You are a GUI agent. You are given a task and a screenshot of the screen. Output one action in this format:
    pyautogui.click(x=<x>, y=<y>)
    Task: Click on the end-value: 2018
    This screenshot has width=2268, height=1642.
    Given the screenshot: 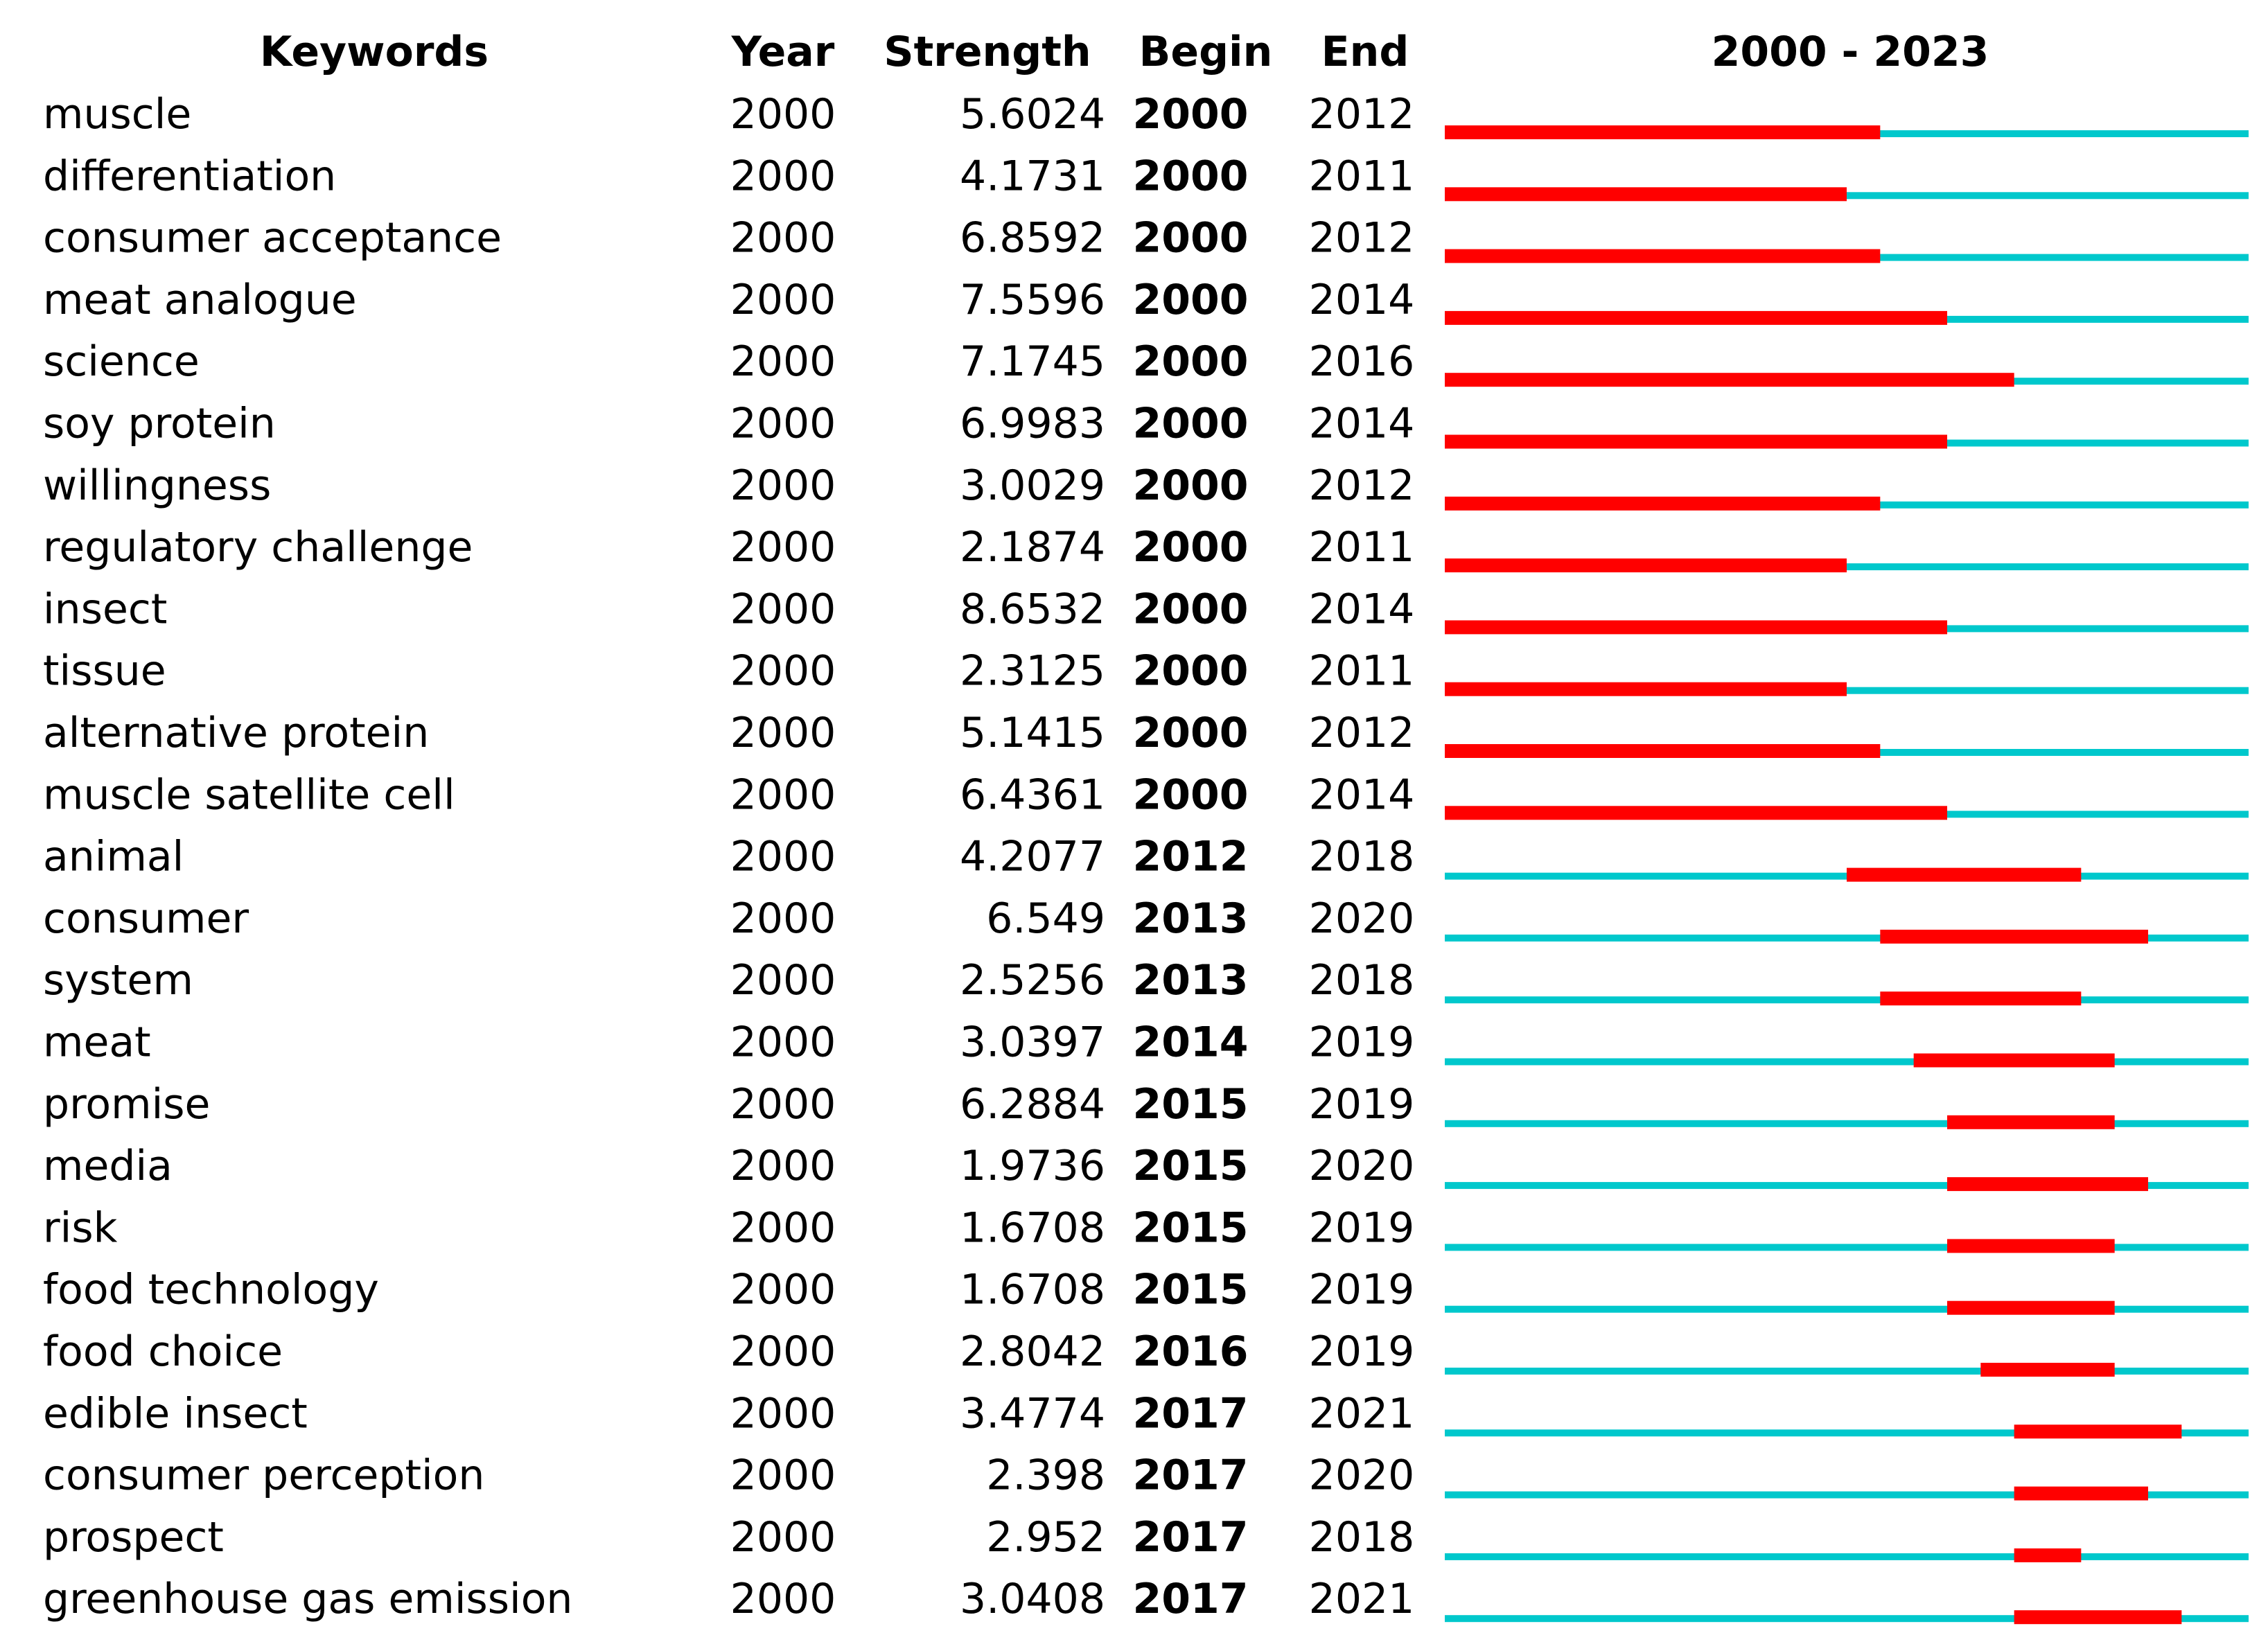 What is the action you would take?
    pyautogui.click(x=1362, y=1537)
    